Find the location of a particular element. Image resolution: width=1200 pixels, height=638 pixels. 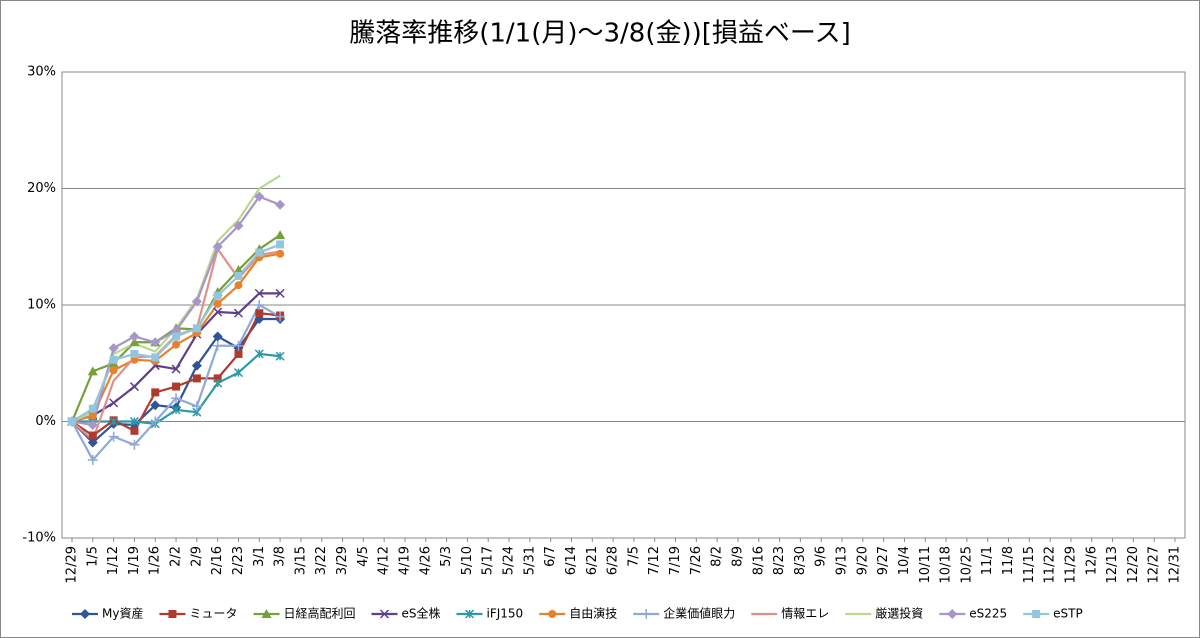

x-tick-label: 11/29 is located at coordinates (1070, 564).